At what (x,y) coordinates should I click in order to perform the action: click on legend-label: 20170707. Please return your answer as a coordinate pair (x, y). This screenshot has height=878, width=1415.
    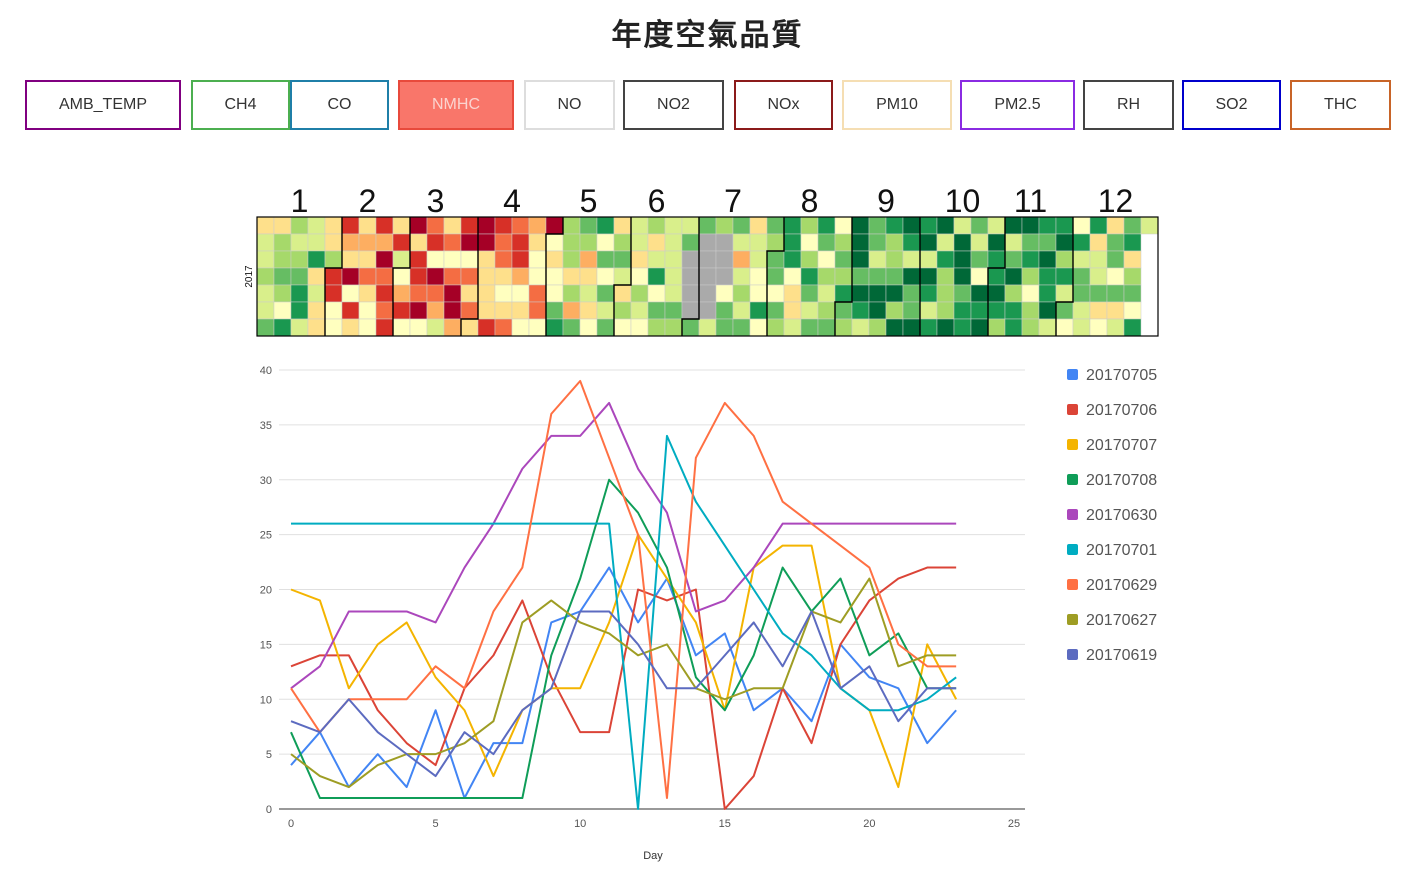
    Looking at the image, I should click on (1121, 445).